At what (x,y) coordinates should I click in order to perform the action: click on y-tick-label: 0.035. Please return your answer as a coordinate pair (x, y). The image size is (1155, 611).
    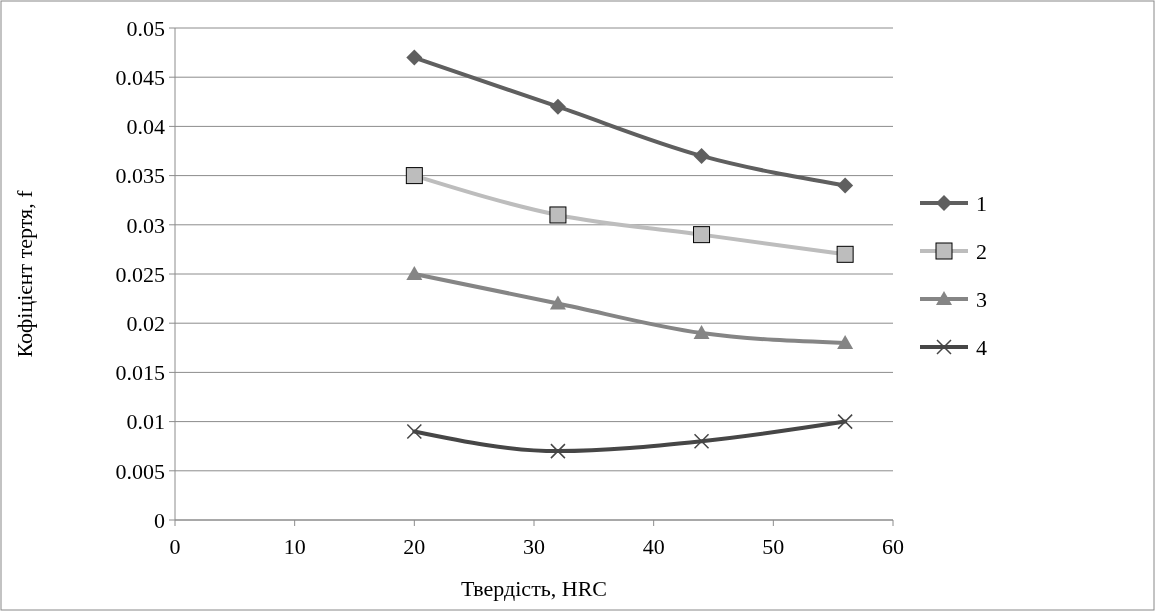
    Looking at the image, I should click on (140, 176).